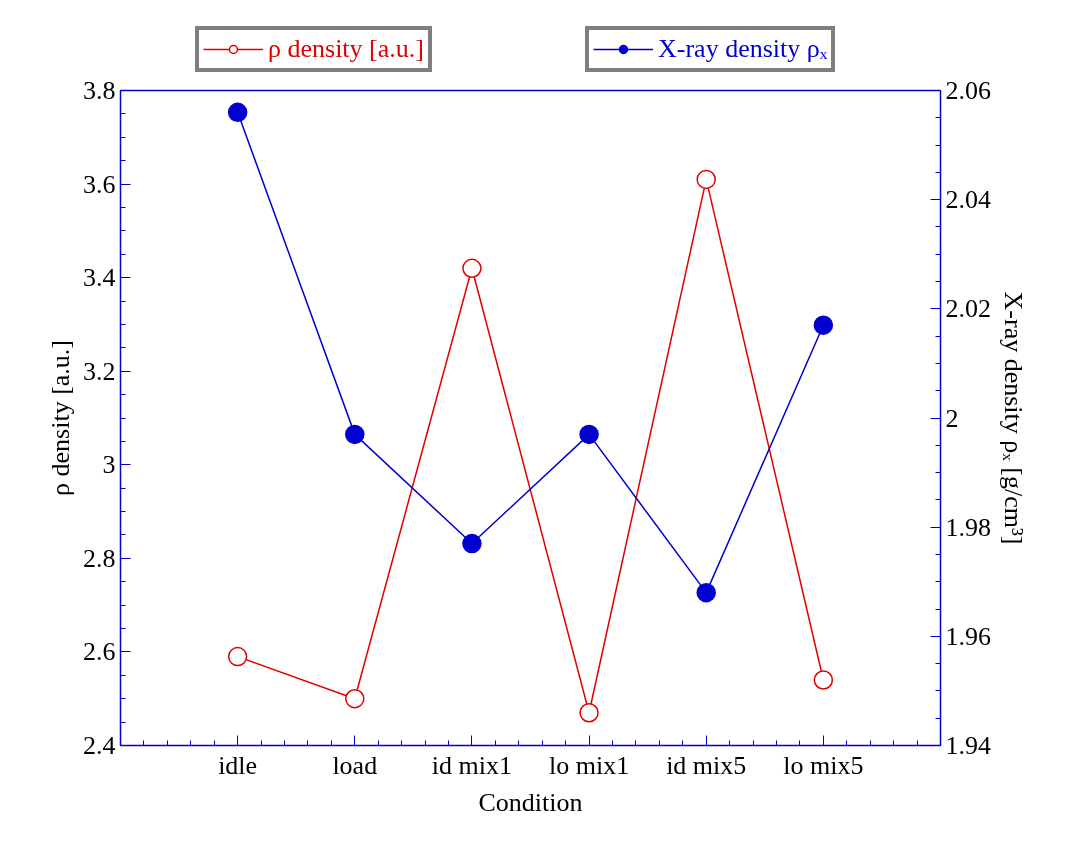 The image size is (1090, 863). I want to click on y-tick-label: 2.8, so click(99, 558).